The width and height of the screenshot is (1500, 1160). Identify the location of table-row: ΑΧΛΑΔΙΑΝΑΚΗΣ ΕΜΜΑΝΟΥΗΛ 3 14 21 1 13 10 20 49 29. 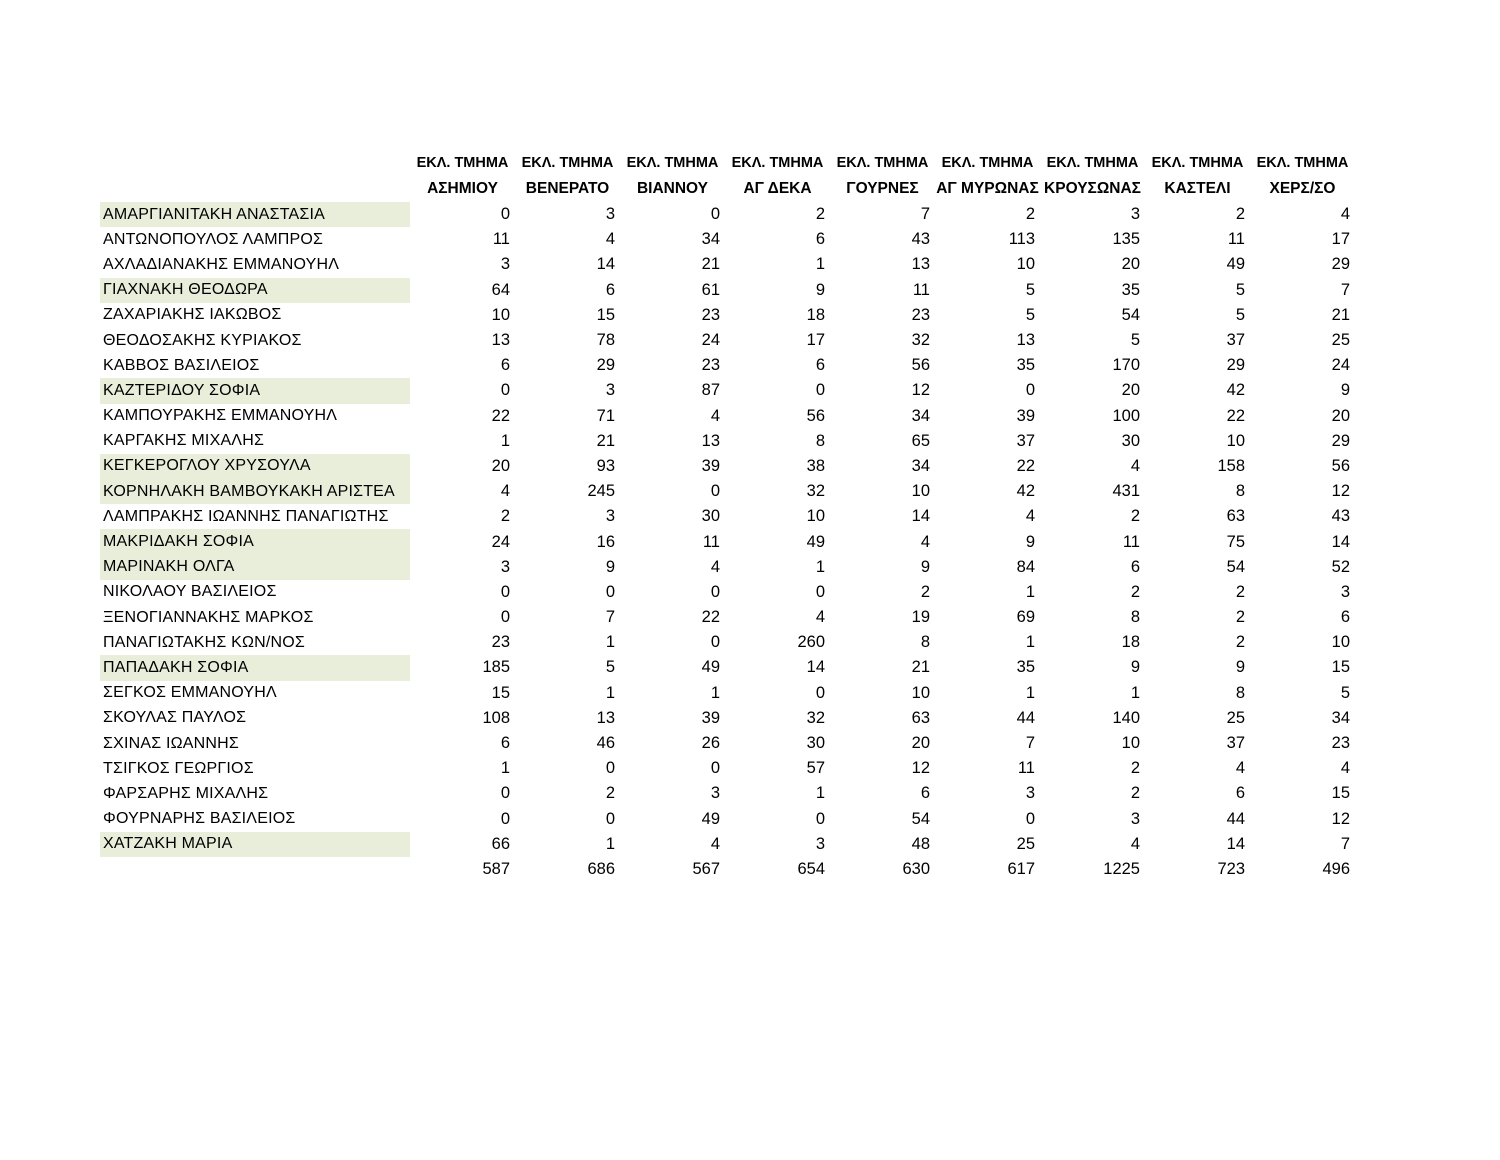
(727, 264).